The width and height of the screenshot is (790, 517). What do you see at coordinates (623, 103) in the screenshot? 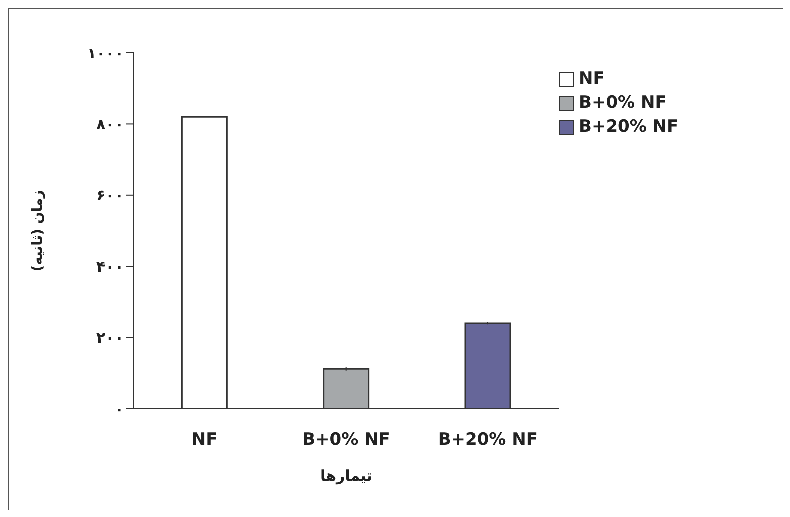
I see `legend-label: B+0% NF` at bounding box center [623, 103].